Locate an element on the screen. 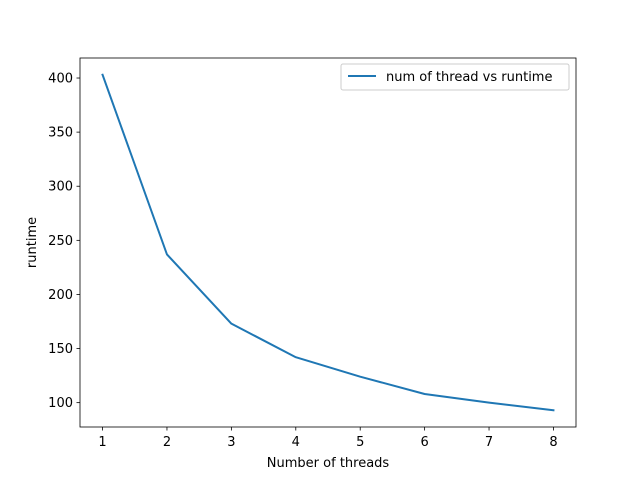 The image size is (640, 480). x-tick-label: 5 is located at coordinates (360, 442).